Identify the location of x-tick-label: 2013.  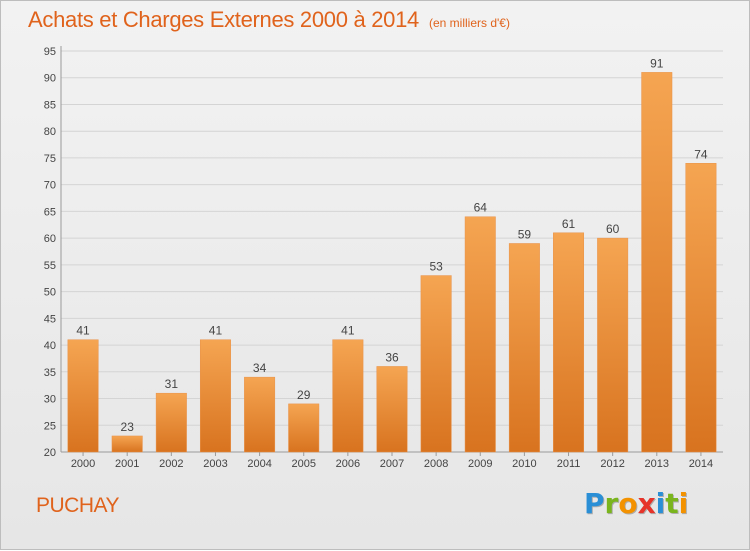
(657, 464).